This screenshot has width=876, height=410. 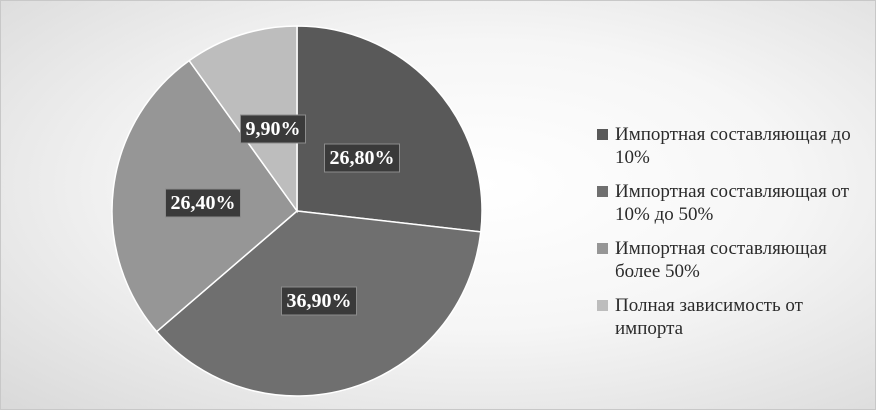 I want to click on data-label-text-1: 26,80%, so click(x=362, y=158).